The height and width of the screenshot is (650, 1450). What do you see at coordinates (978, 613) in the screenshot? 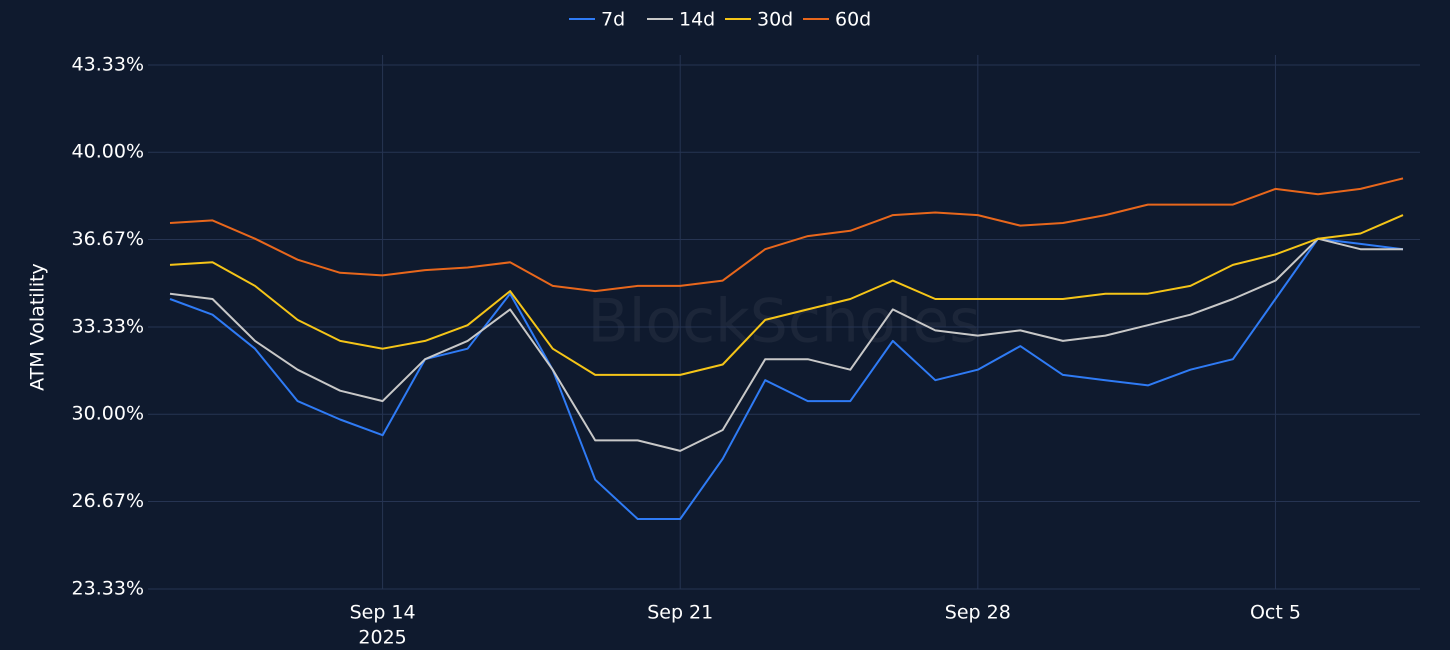
I see `x-tick-label: Sep 28` at bounding box center [978, 613].